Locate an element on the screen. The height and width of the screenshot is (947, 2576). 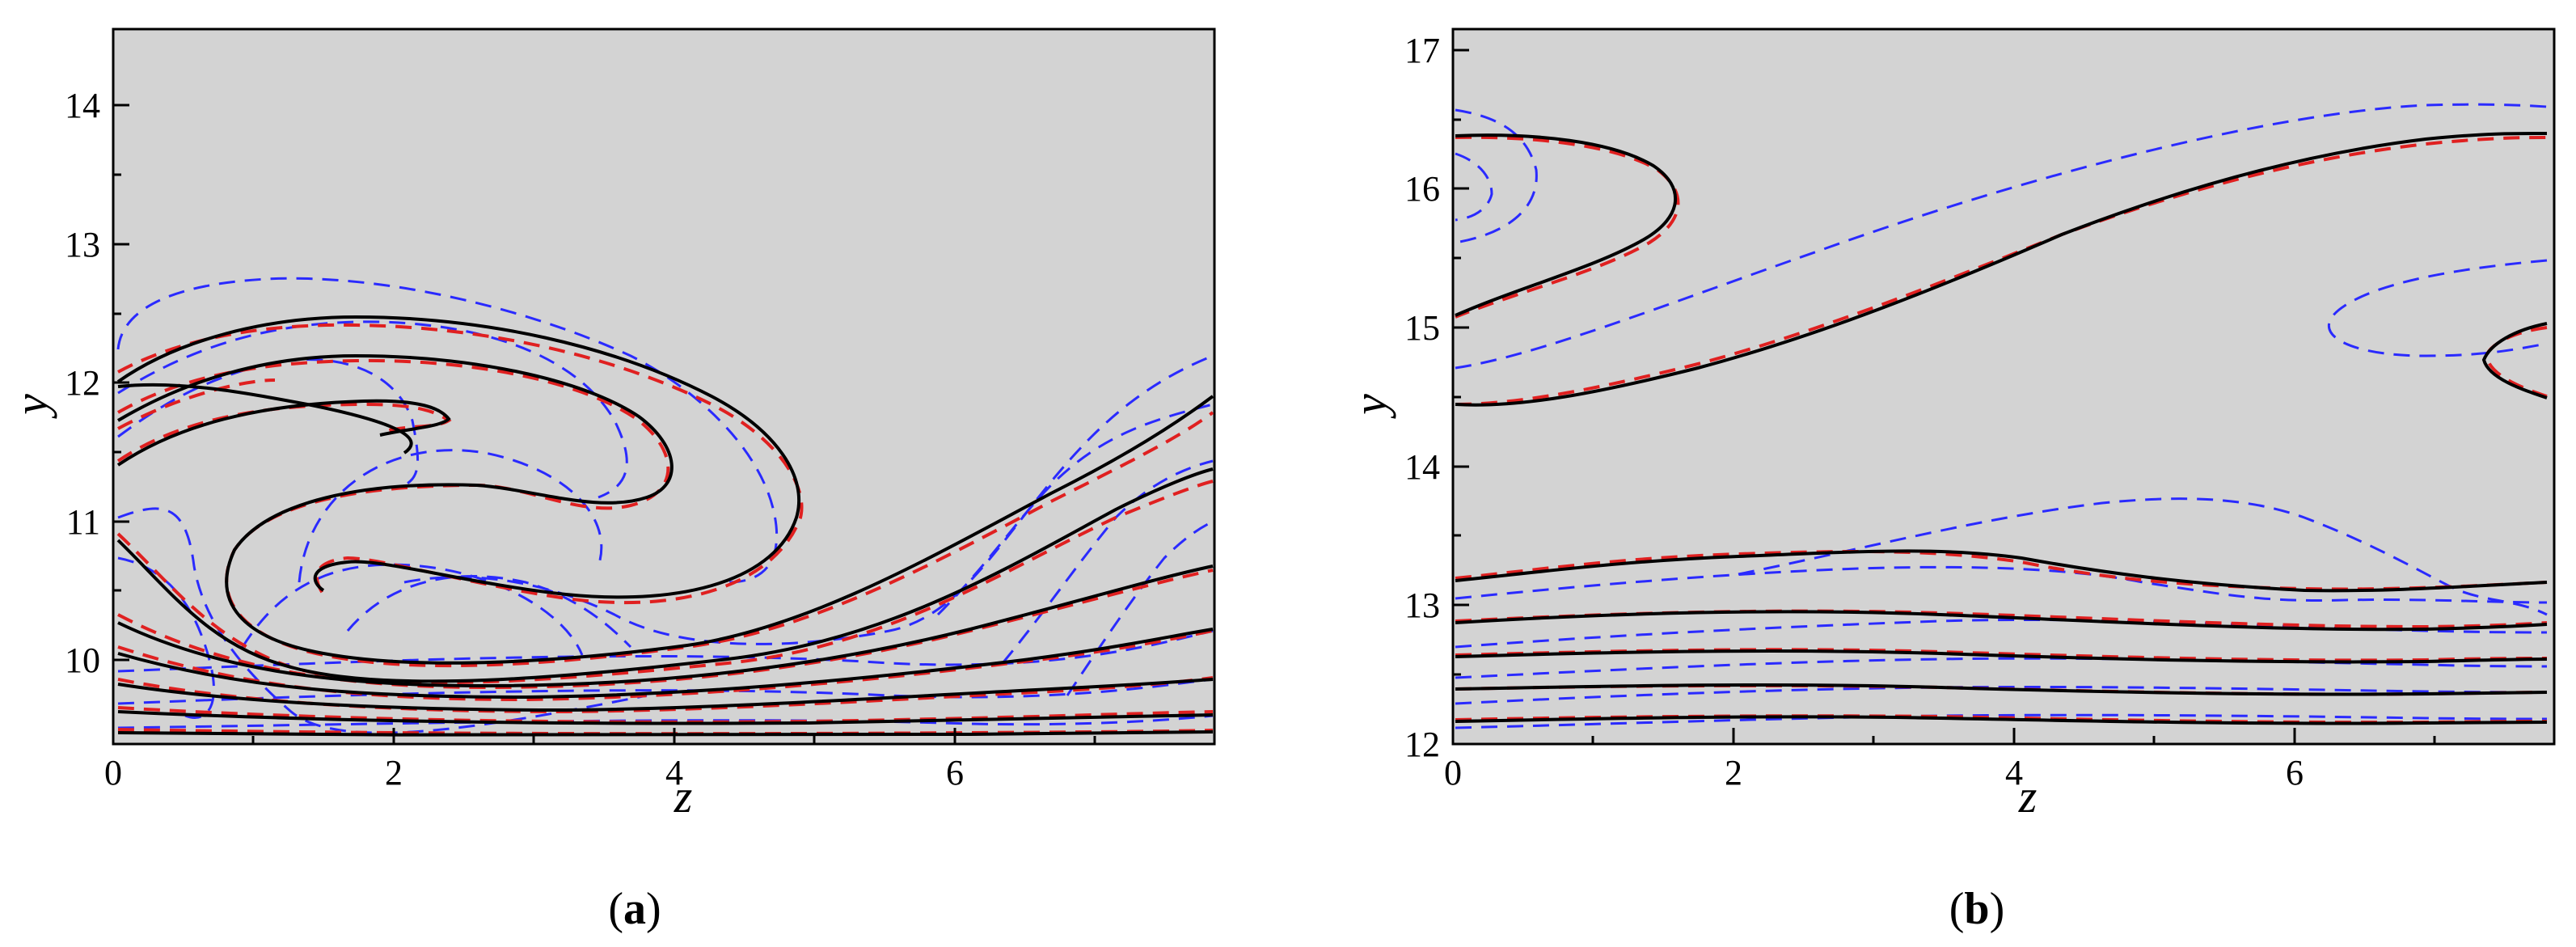
panel-caption-a: (a) is located at coordinates (634, 909).